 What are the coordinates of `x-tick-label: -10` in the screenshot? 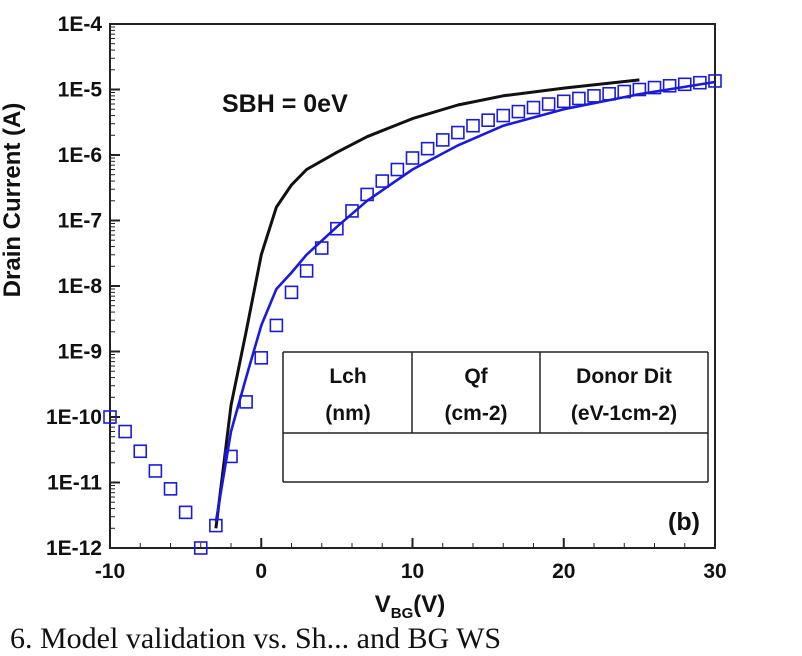 It's located at (110, 571).